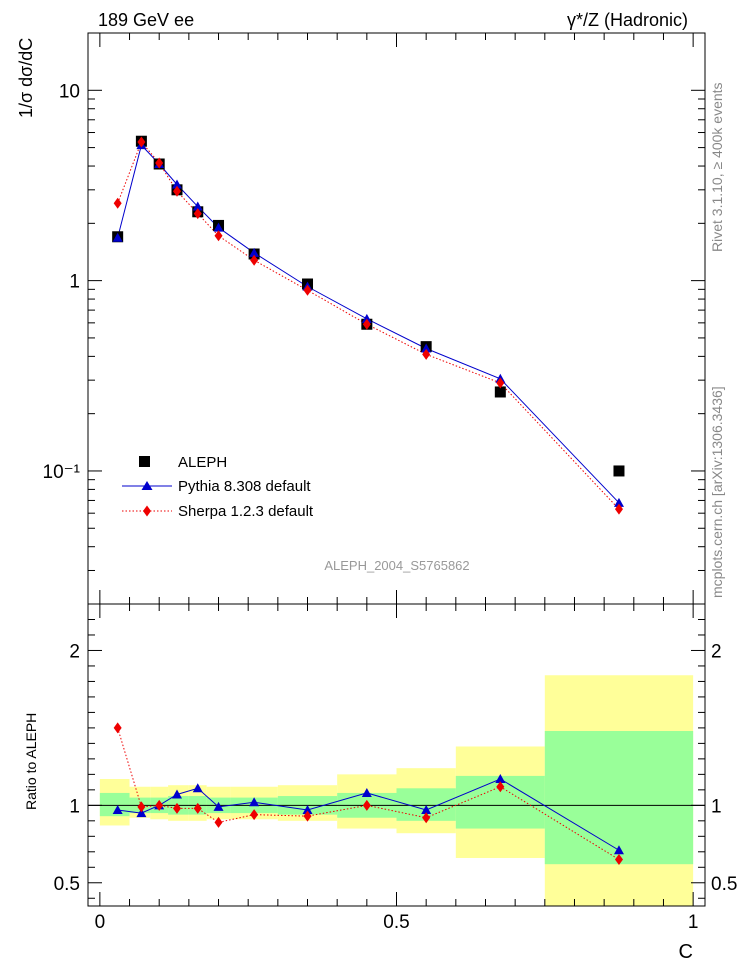 The image size is (746, 972). I want to click on main-y-tick-label: 1, so click(74, 282).